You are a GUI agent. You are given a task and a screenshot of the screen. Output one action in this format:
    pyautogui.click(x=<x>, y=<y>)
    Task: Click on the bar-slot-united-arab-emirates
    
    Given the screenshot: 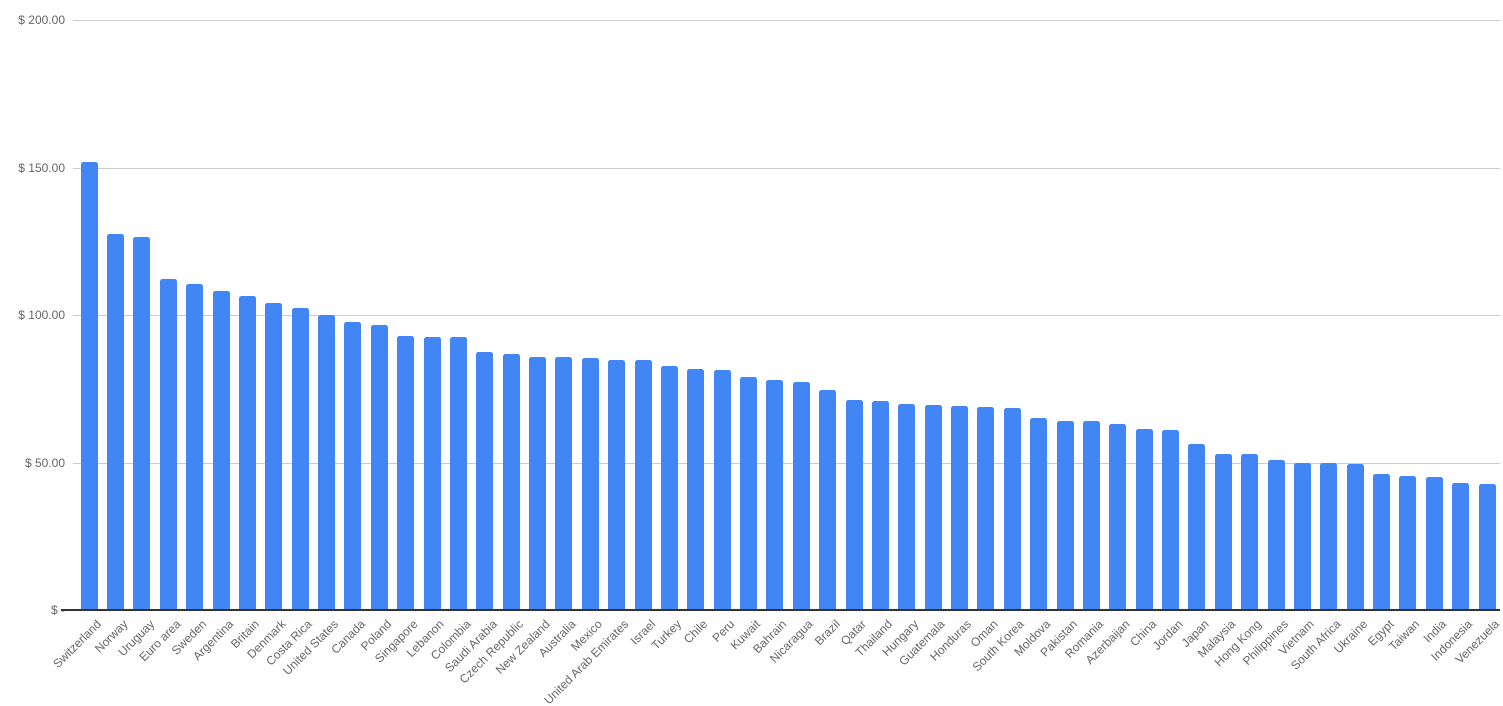 What is the action you would take?
    pyautogui.click(x=617, y=315)
    